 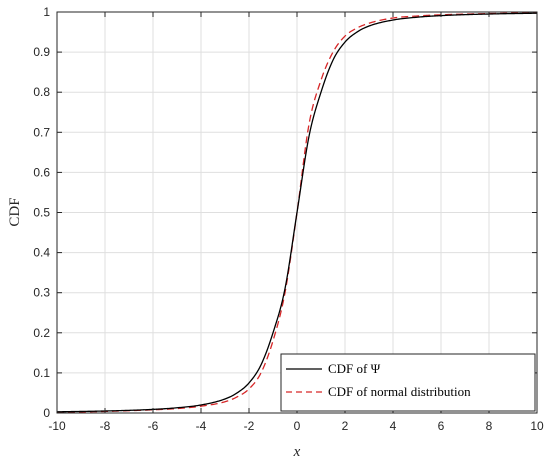 What do you see at coordinates (249, 426) in the screenshot?
I see `x-tick-label: -2` at bounding box center [249, 426].